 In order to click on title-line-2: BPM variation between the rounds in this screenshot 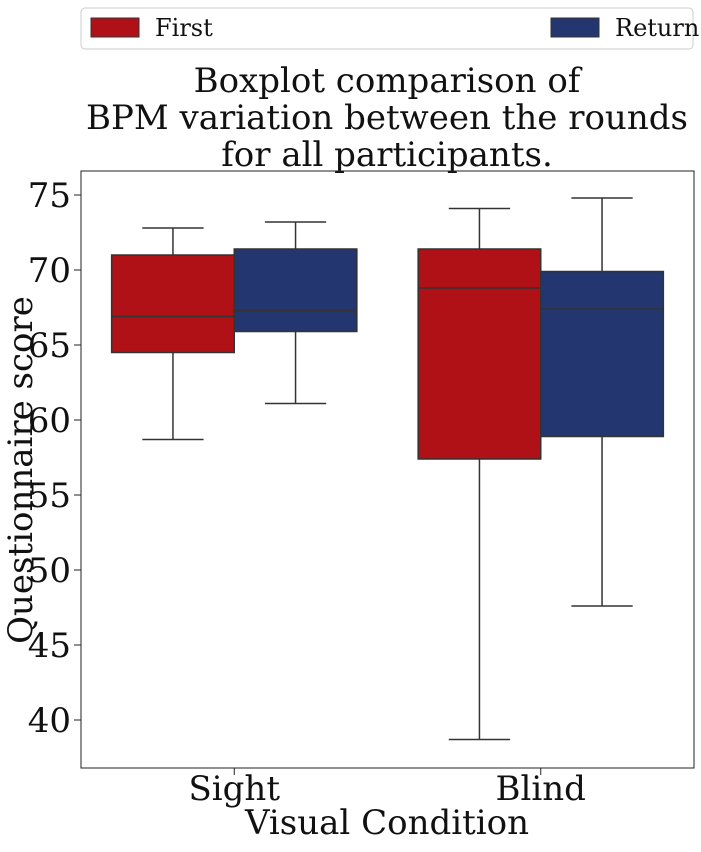, I will do `click(387, 118)`.